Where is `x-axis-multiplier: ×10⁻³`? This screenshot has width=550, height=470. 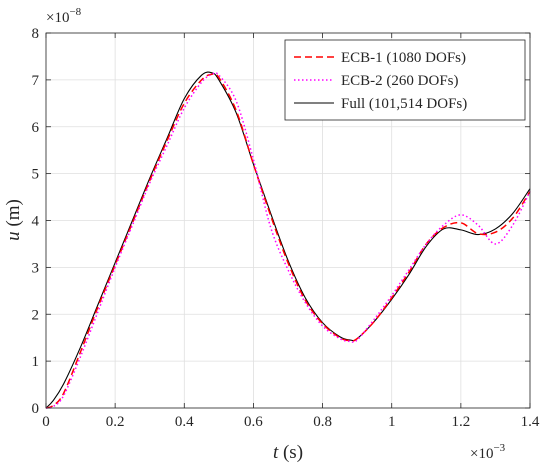 x-axis-multiplier: ×10⁻³ is located at coordinates (488, 452).